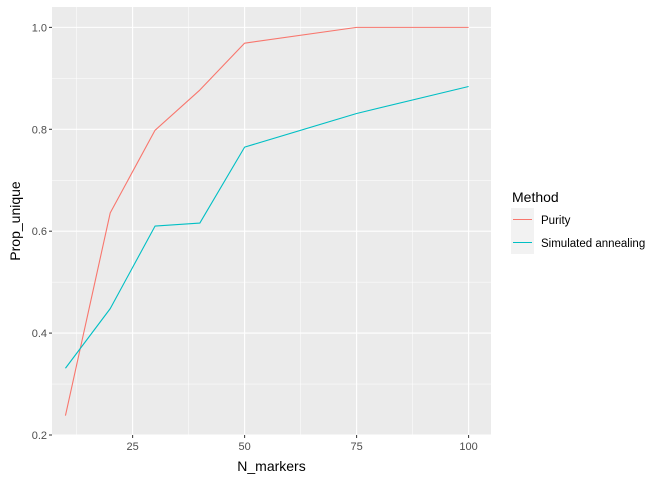 The image size is (672, 480). I want to click on legend-title: Method, so click(535, 197).